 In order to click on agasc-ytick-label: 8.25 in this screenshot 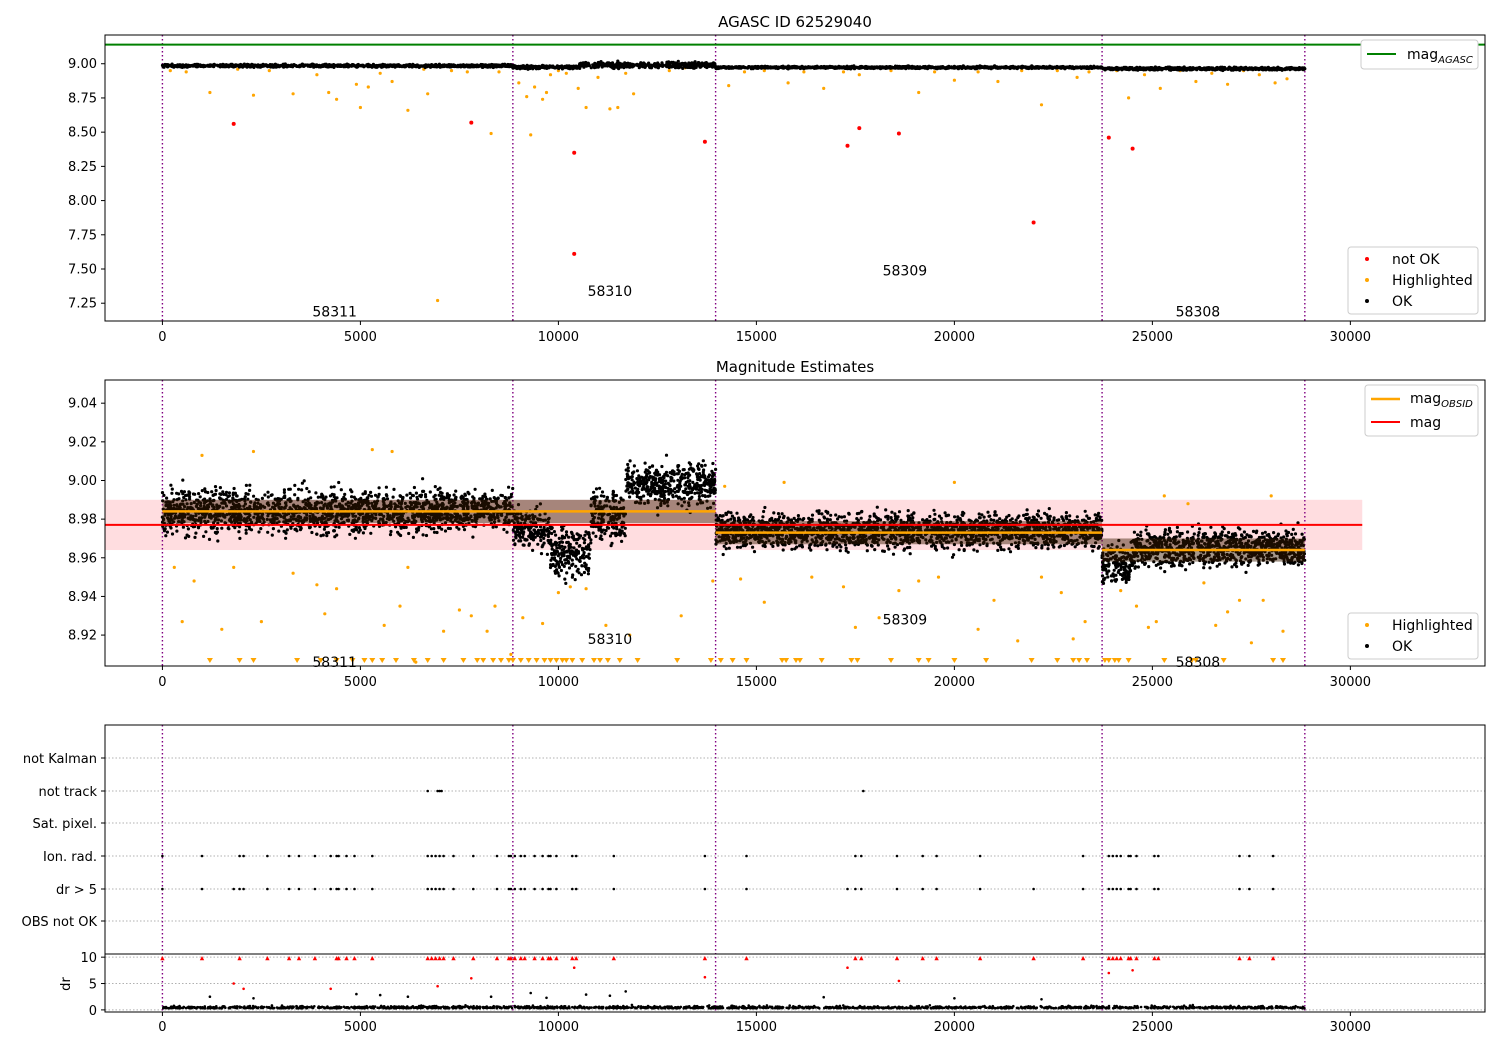, I will do `click(82, 167)`.